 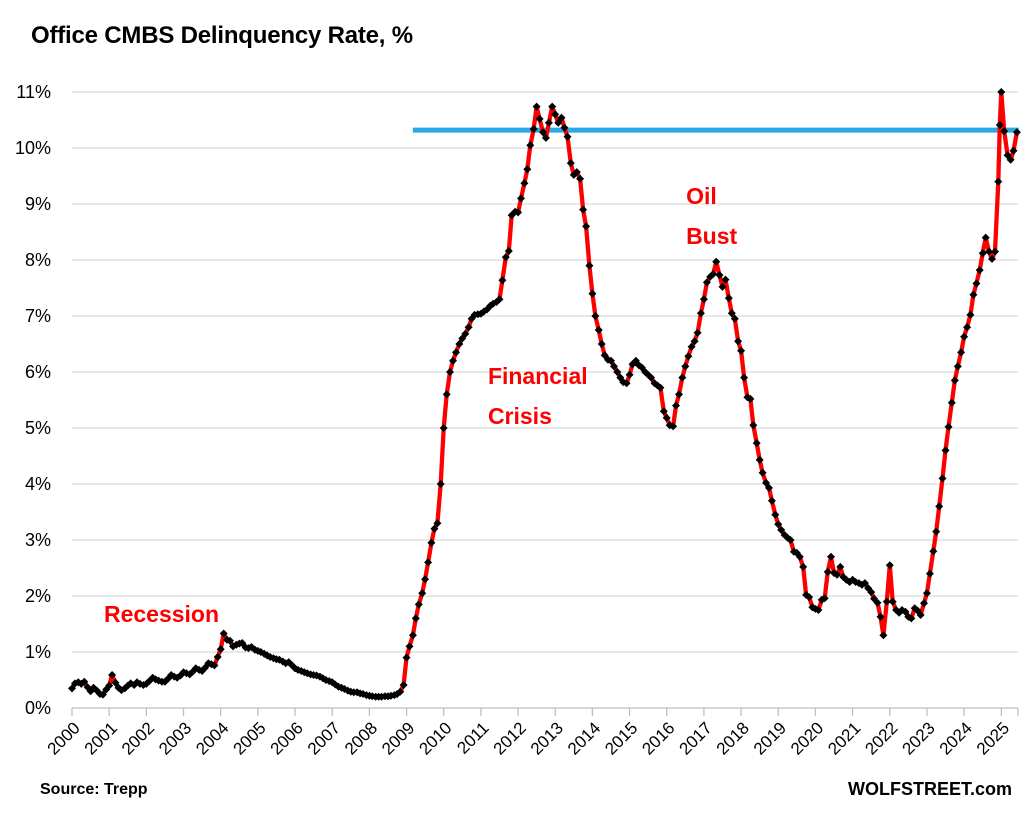 I want to click on chart-annotation-line: Oil, so click(x=701, y=195).